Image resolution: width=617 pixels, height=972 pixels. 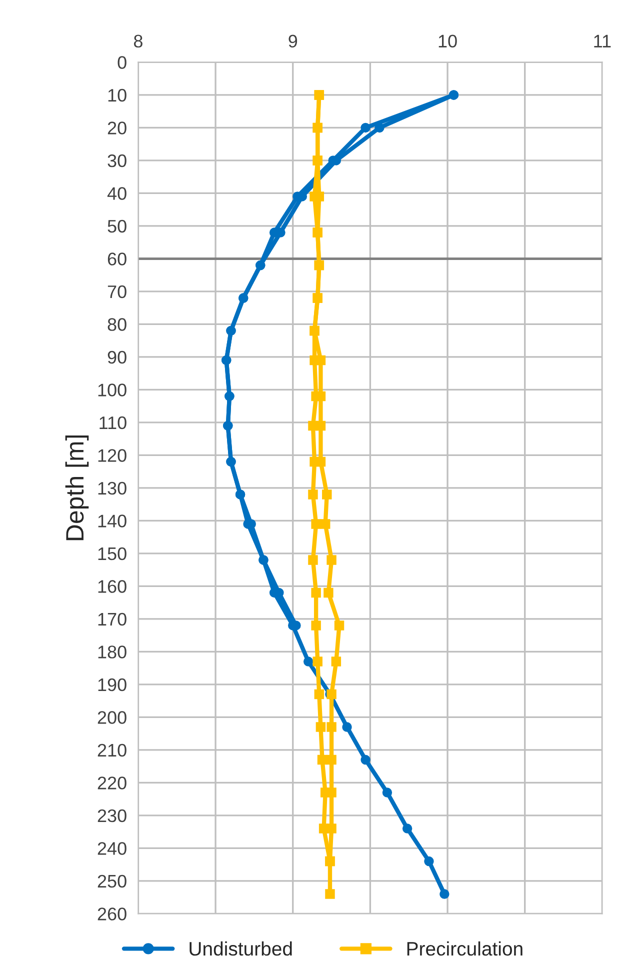 What do you see at coordinates (117, 226) in the screenshot?
I see `y-tick-label: 50` at bounding box center [117, 226].